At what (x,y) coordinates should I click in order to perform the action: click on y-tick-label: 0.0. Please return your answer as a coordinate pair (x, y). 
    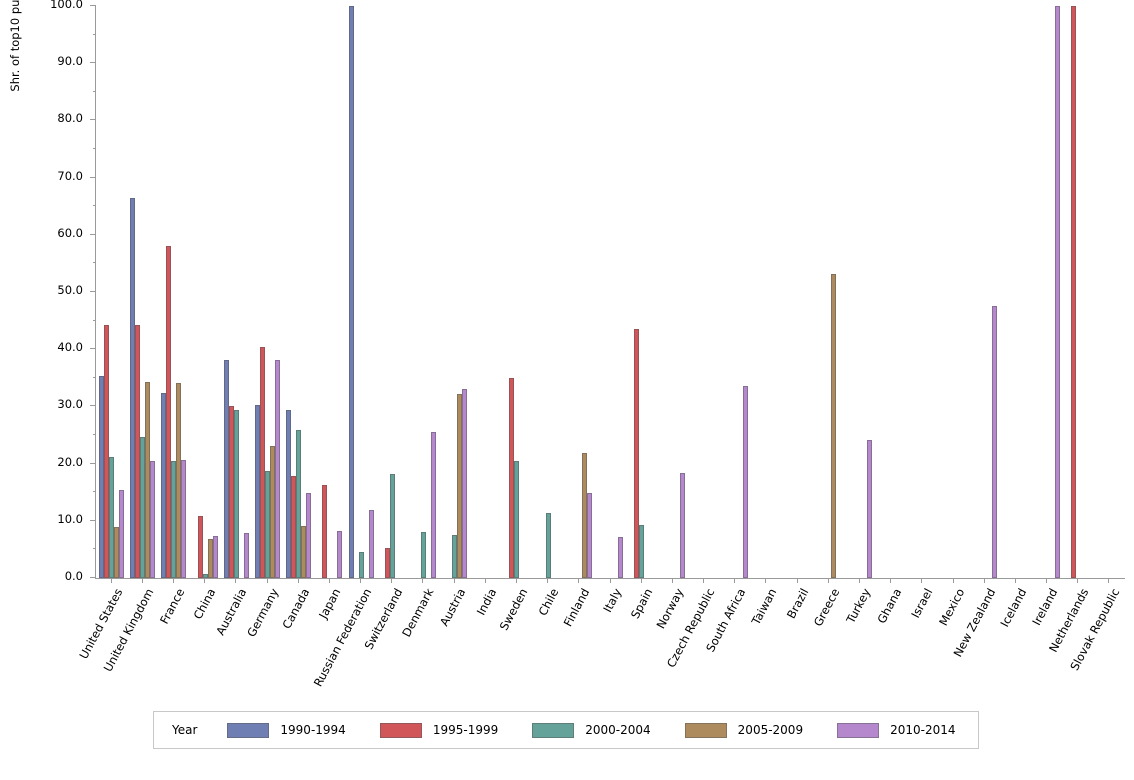
    Looking at the image, I should click on (73, 576).